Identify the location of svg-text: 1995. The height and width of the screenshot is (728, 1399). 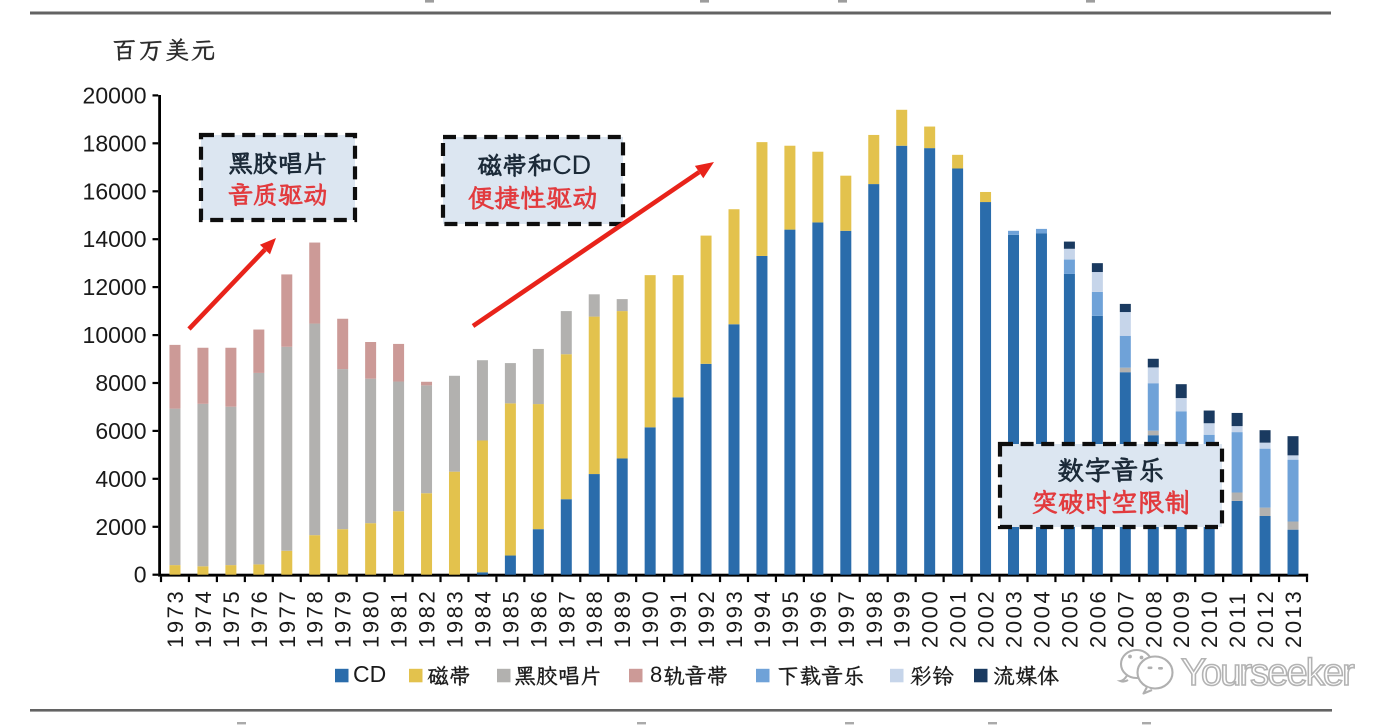
(790, 618).